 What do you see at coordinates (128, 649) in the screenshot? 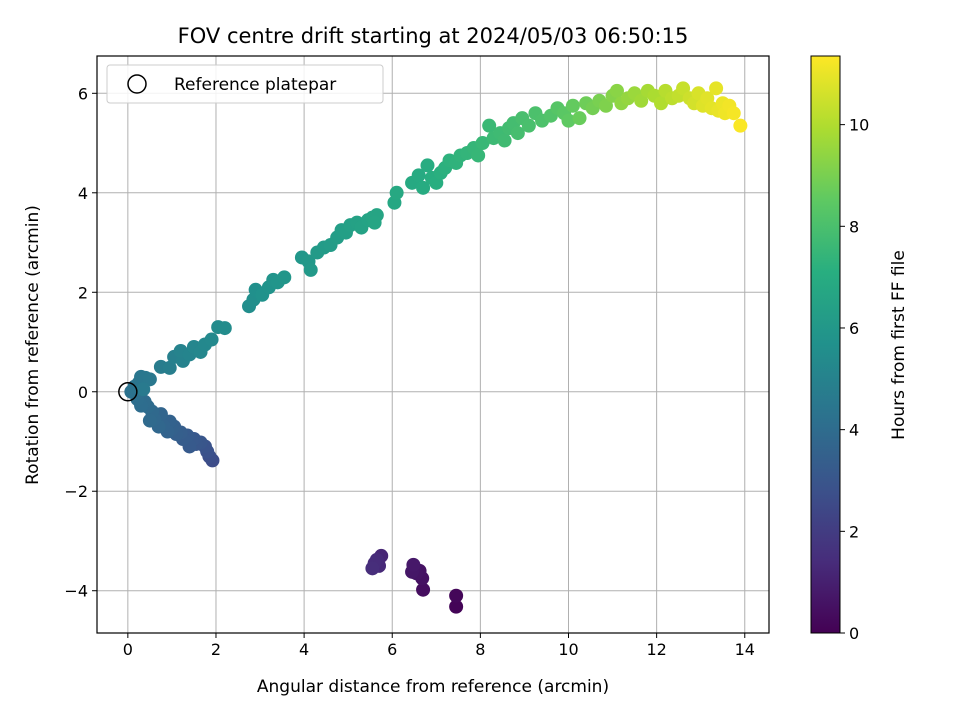
I see `x-tick-label: 0` at bounding box center [128, 649].